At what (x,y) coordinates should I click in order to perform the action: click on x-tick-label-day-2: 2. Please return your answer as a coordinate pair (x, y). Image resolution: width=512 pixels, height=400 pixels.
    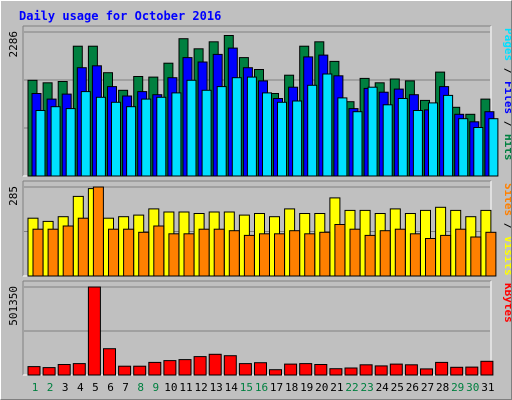
    Looking at the image, I should click on (50, 387).